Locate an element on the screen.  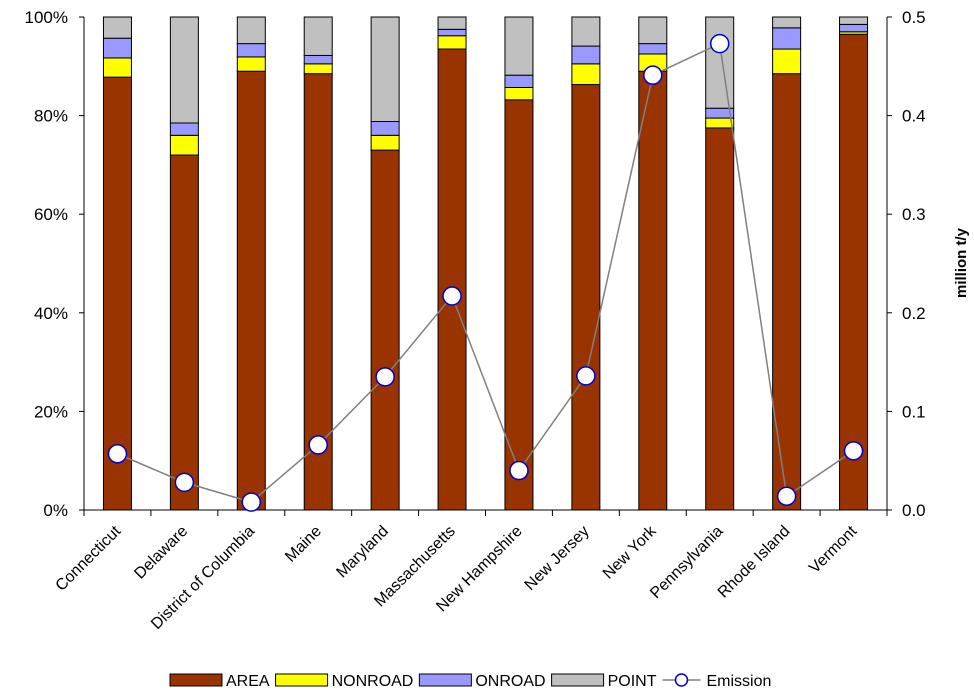
category-label-10: Rhode Island is located at coordinates (754, 562).